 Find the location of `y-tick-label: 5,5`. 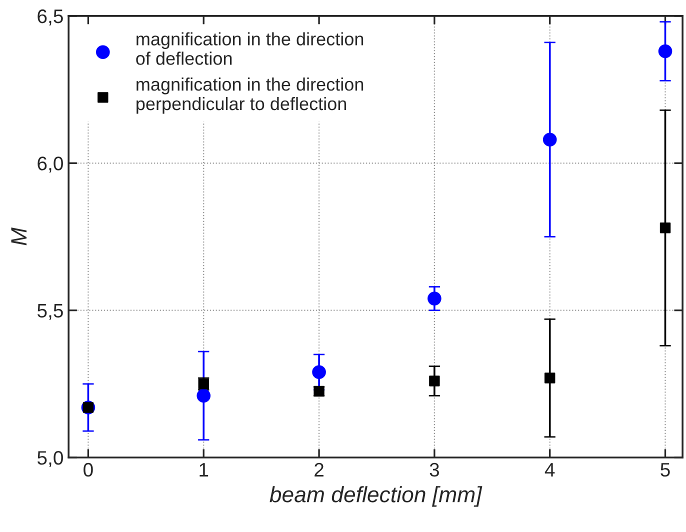

y-tick-label: 5,5 is located at coordinates (50, 312).